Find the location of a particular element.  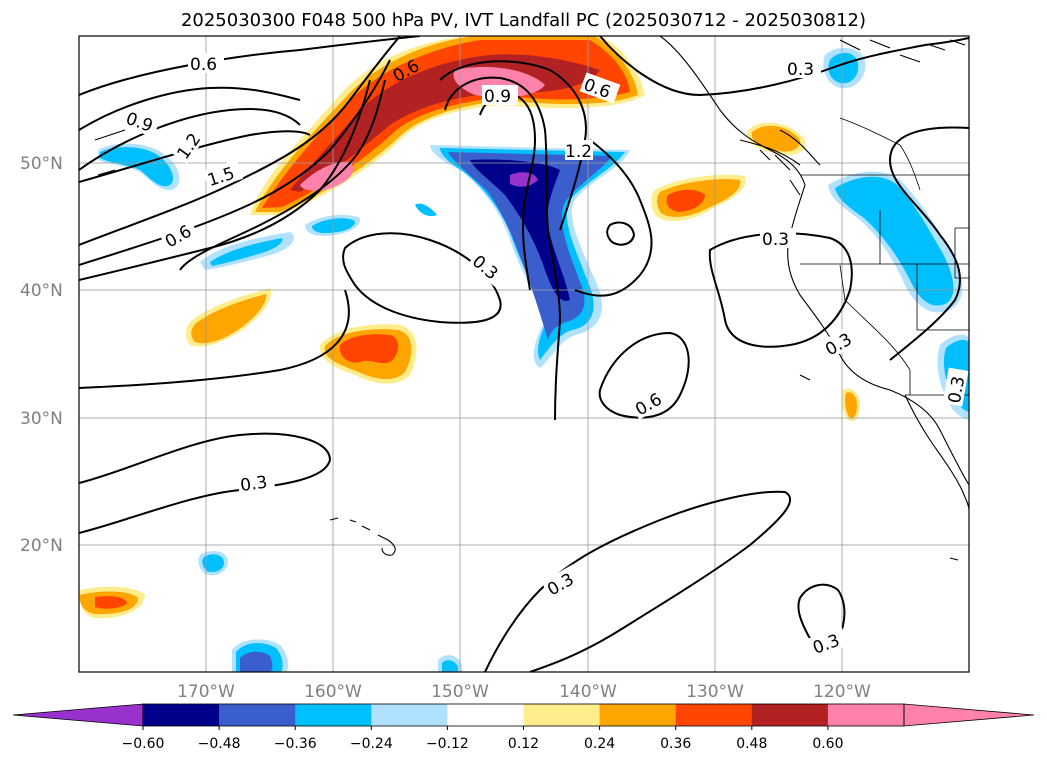

lat-tick-label: 20°N is located at coordinates (41, 546).